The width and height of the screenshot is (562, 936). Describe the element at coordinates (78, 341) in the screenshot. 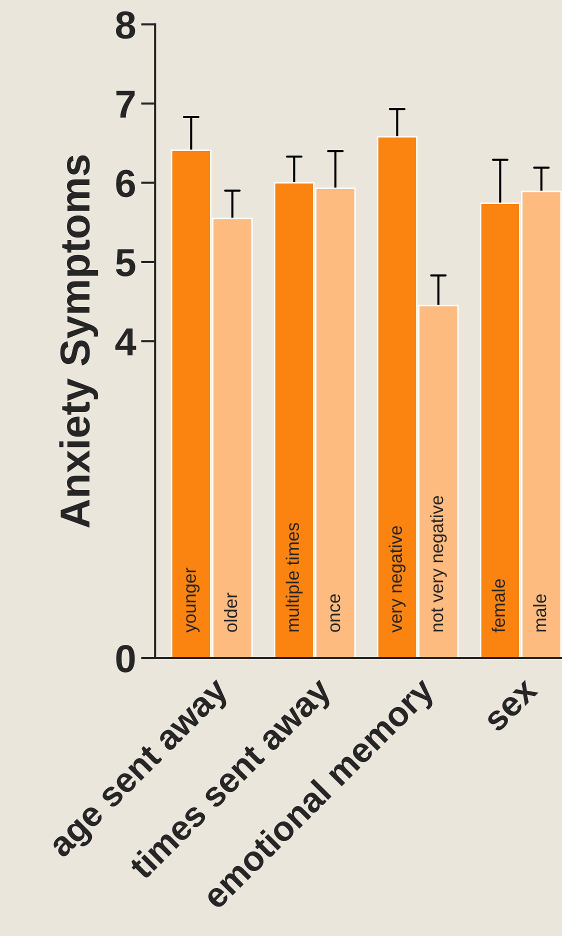

I see `y-axis-title: Anxiety Symptoms` at that location.